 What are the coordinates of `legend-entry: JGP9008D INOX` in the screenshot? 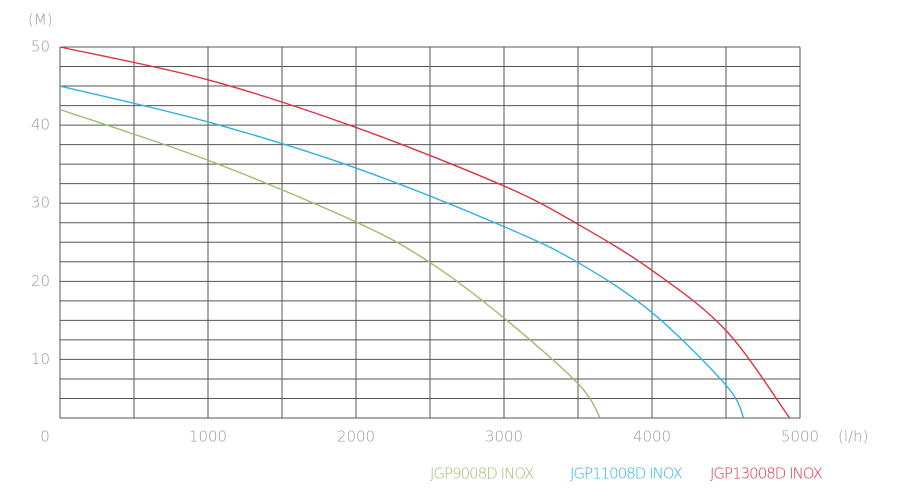 It's located at (482, 474).